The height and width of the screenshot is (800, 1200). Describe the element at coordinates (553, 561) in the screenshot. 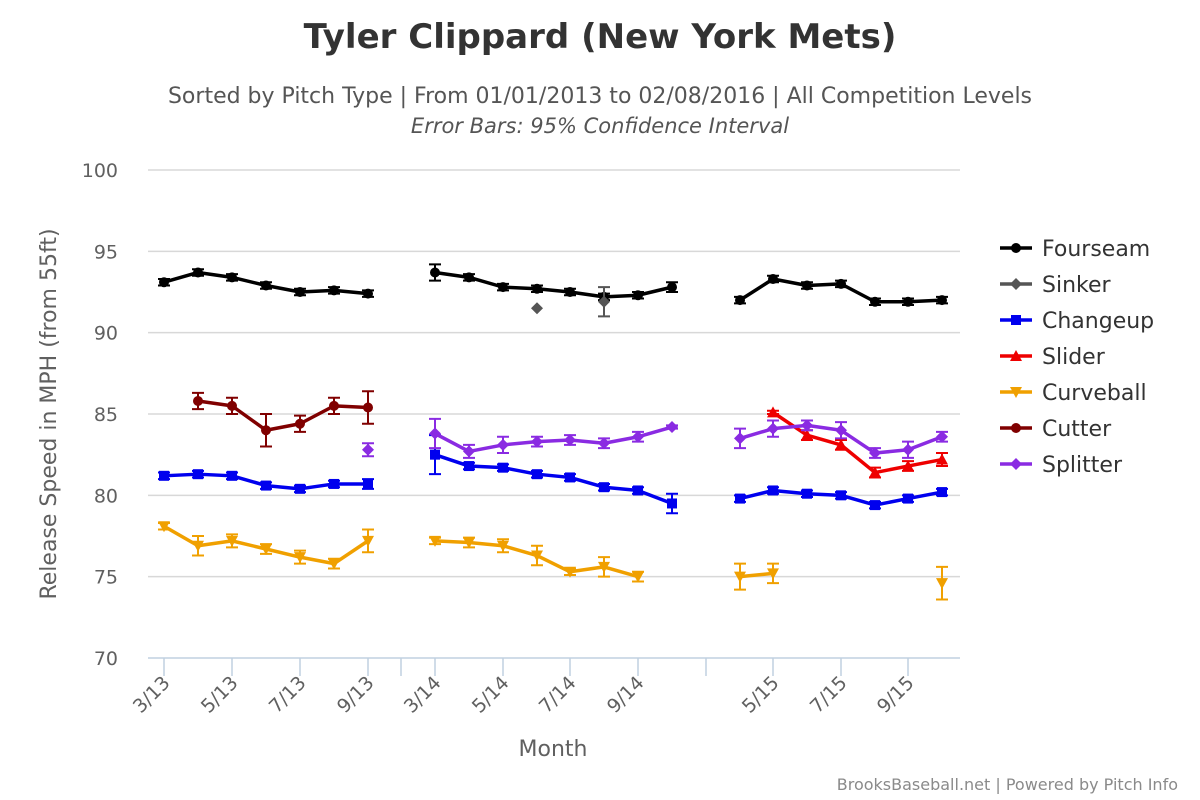

I see `series-curveball` at that location.